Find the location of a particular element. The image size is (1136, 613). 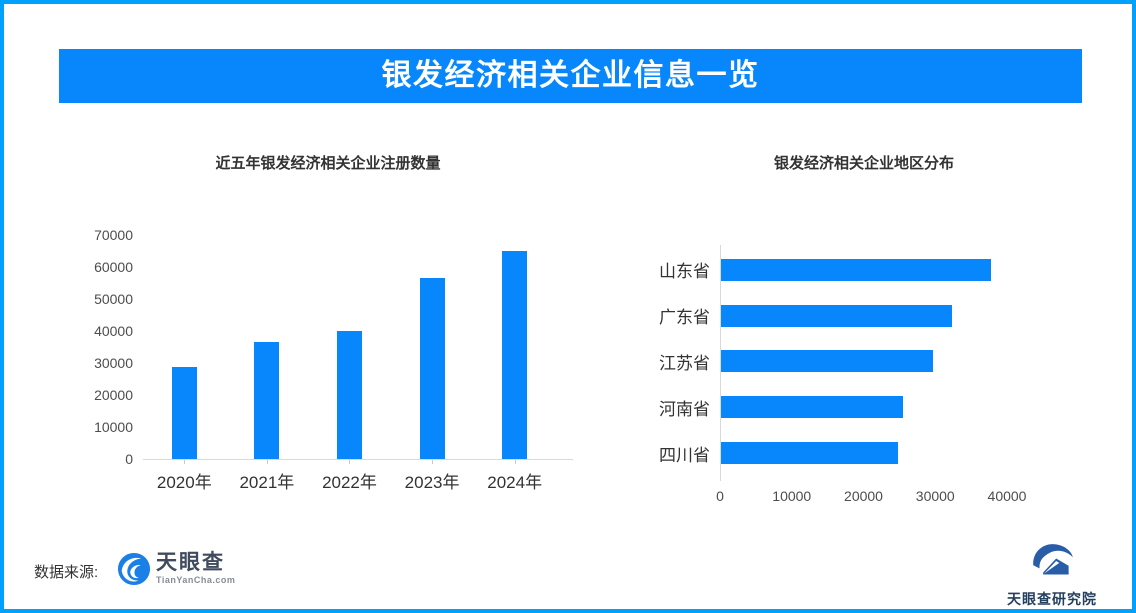

y-tick-label: 0 is located at coordinates (129, 459).